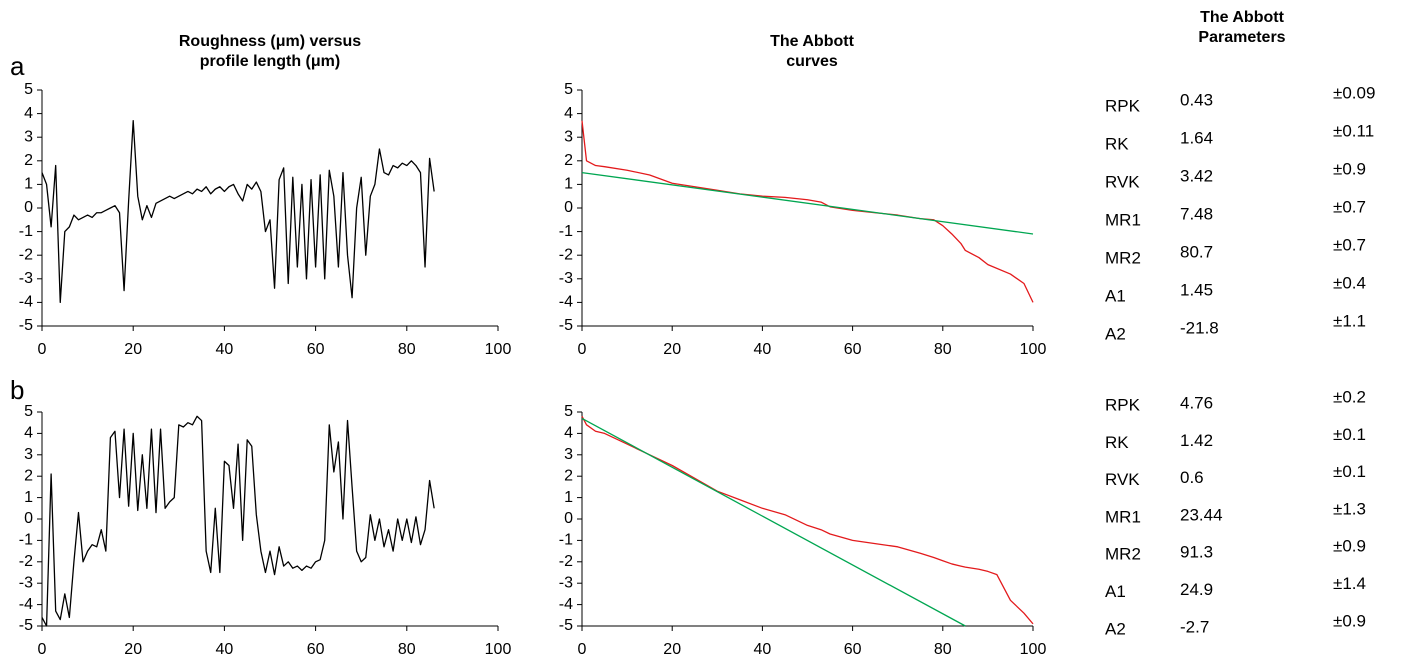  I want to click on param-value: 91.3, so click(1196, 552).